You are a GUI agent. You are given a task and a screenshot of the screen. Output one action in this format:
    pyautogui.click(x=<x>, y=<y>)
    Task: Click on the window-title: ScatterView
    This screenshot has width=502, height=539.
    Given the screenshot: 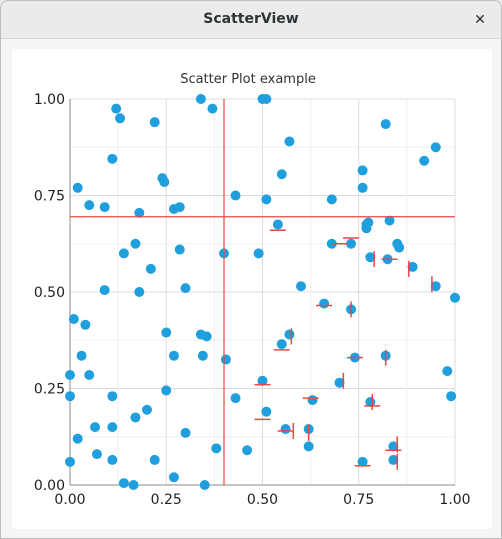 What is the action you would take?
    pyautogui.click(x=251, y=19)
    